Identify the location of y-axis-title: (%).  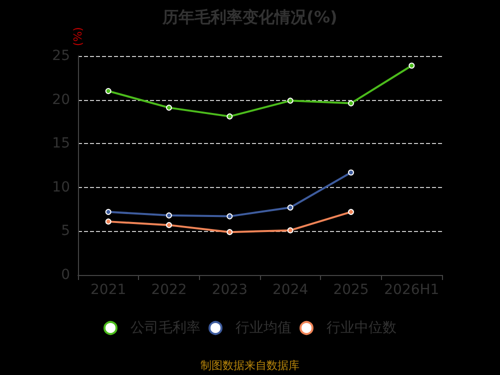
(78, 36).